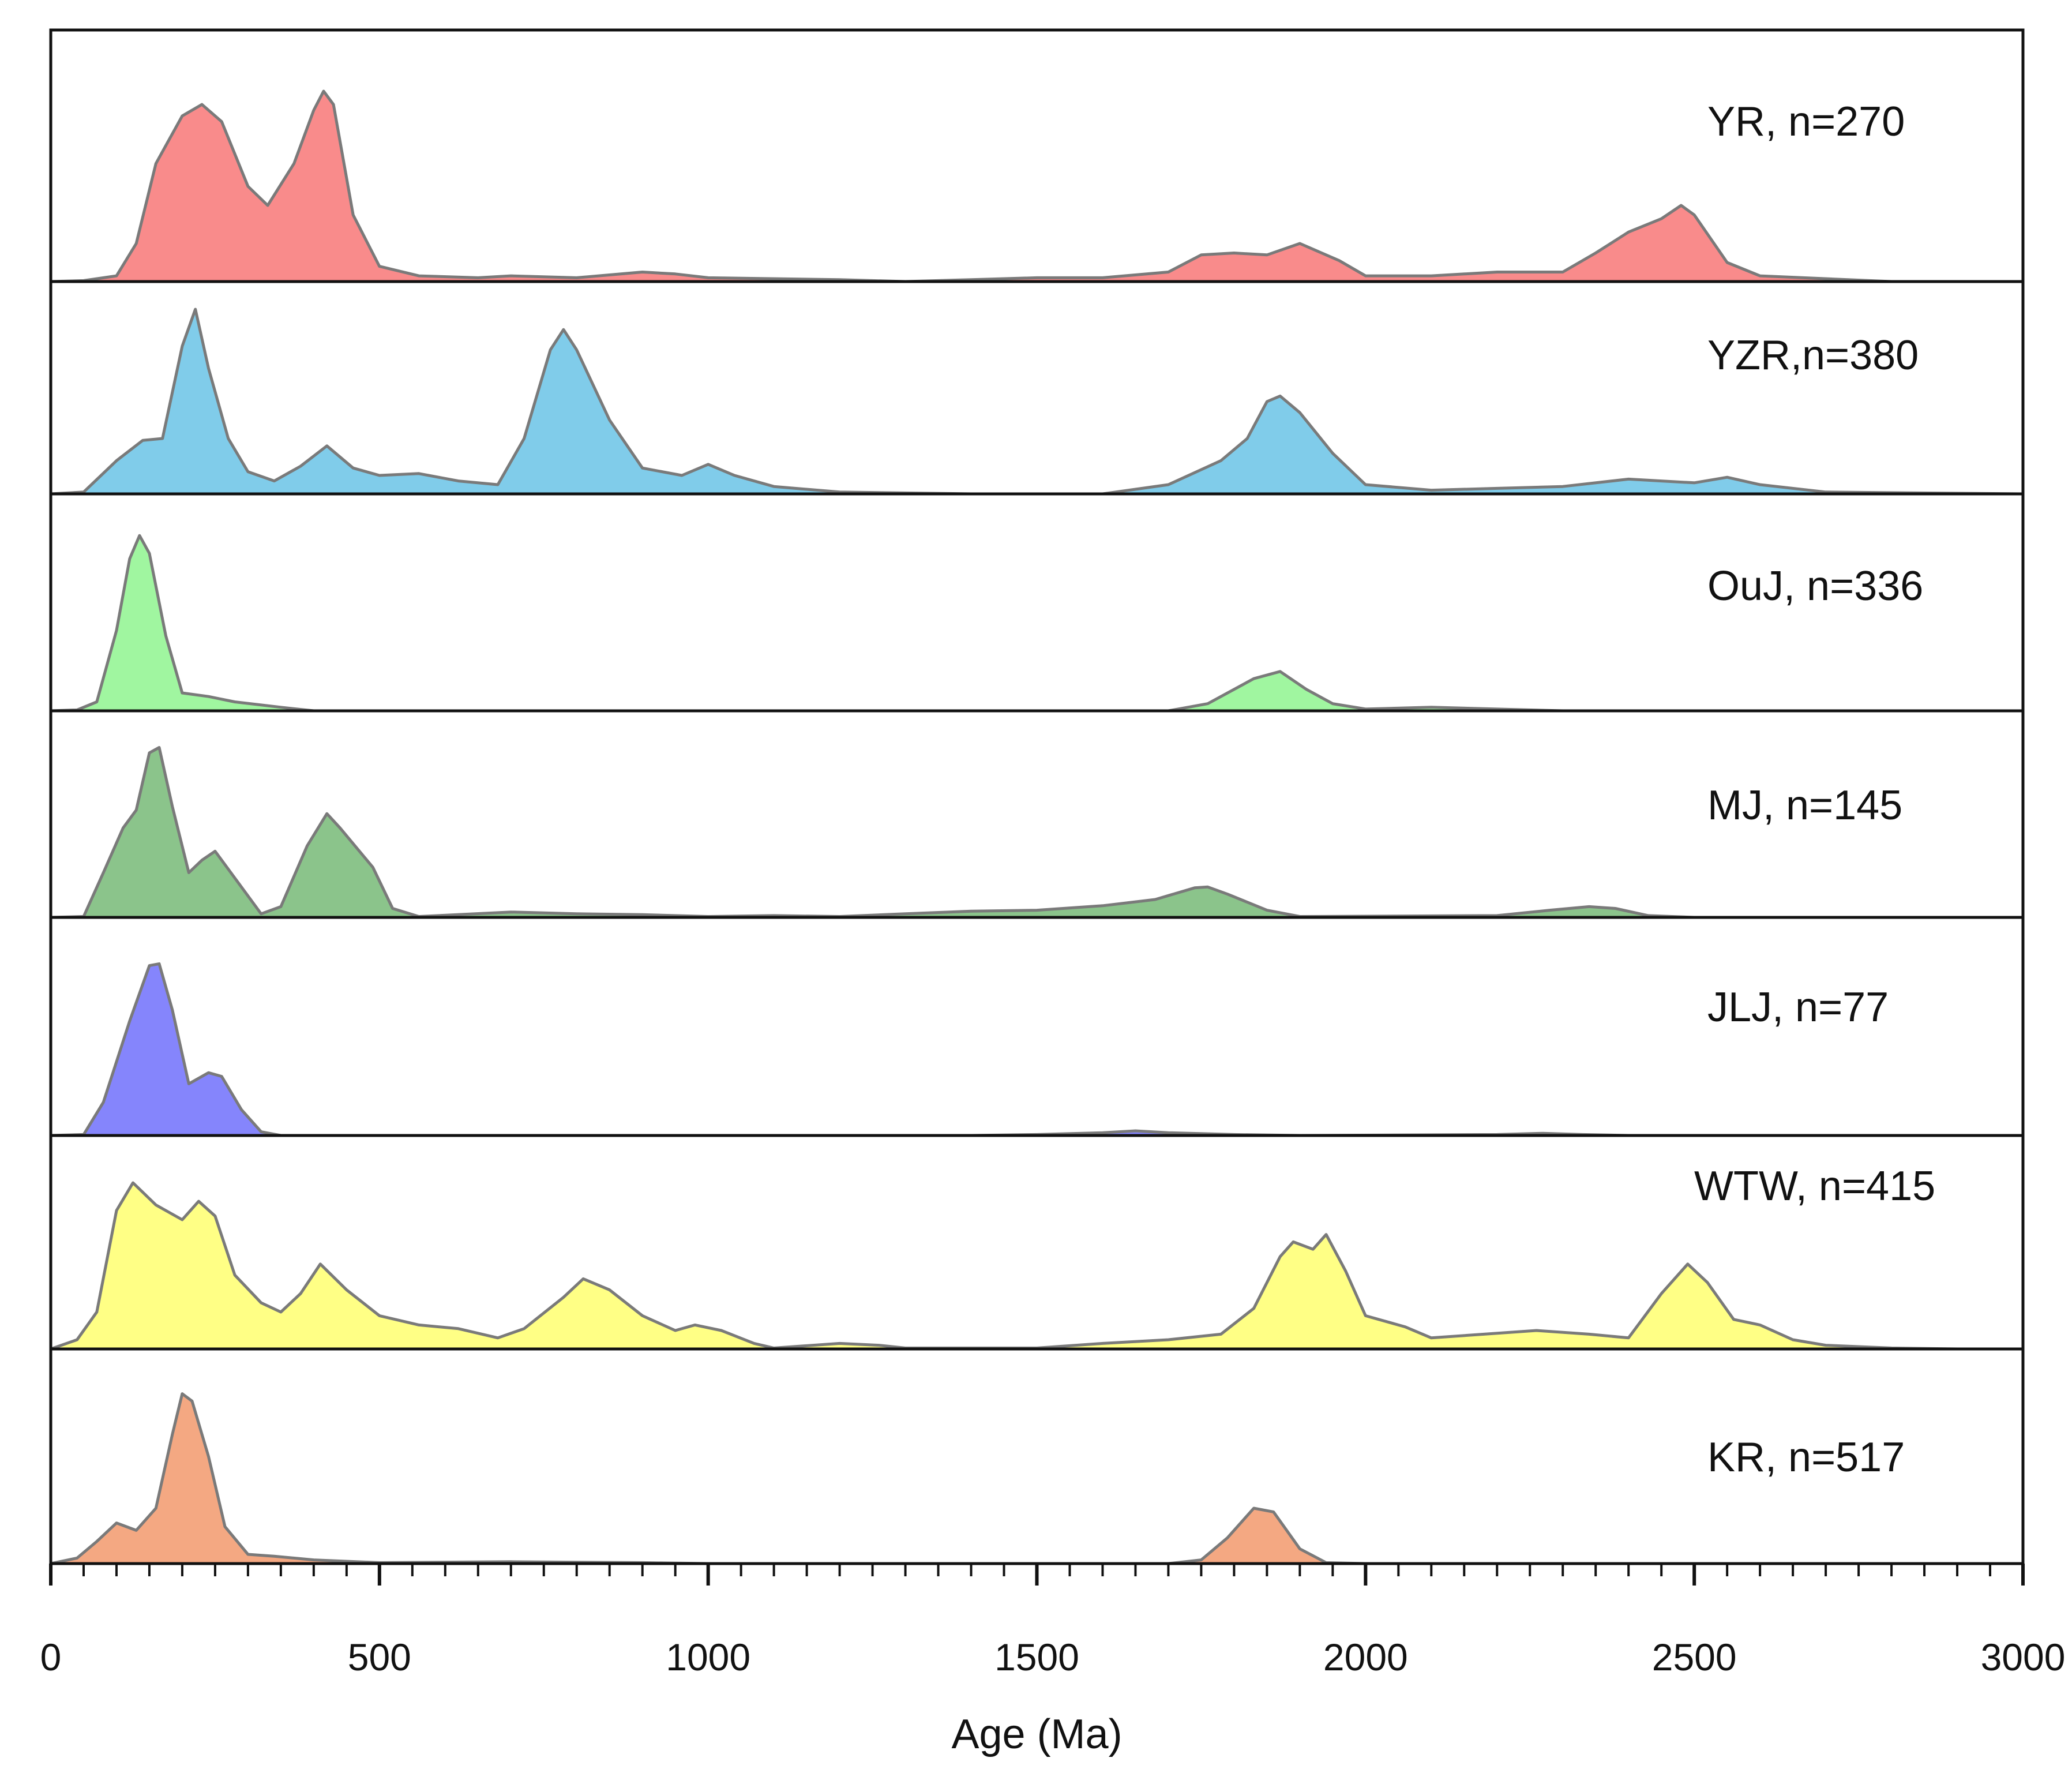 The height and width of the screenshot is (1769, 2072). I want to click on panel-label-2: YZR,n=380, so click(1813, 355).